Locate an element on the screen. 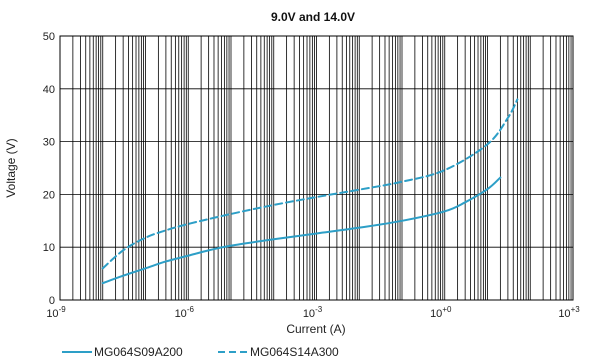  y-tick-layer: 0 10 20 30 40 50 is located at coordinates (49, 169).